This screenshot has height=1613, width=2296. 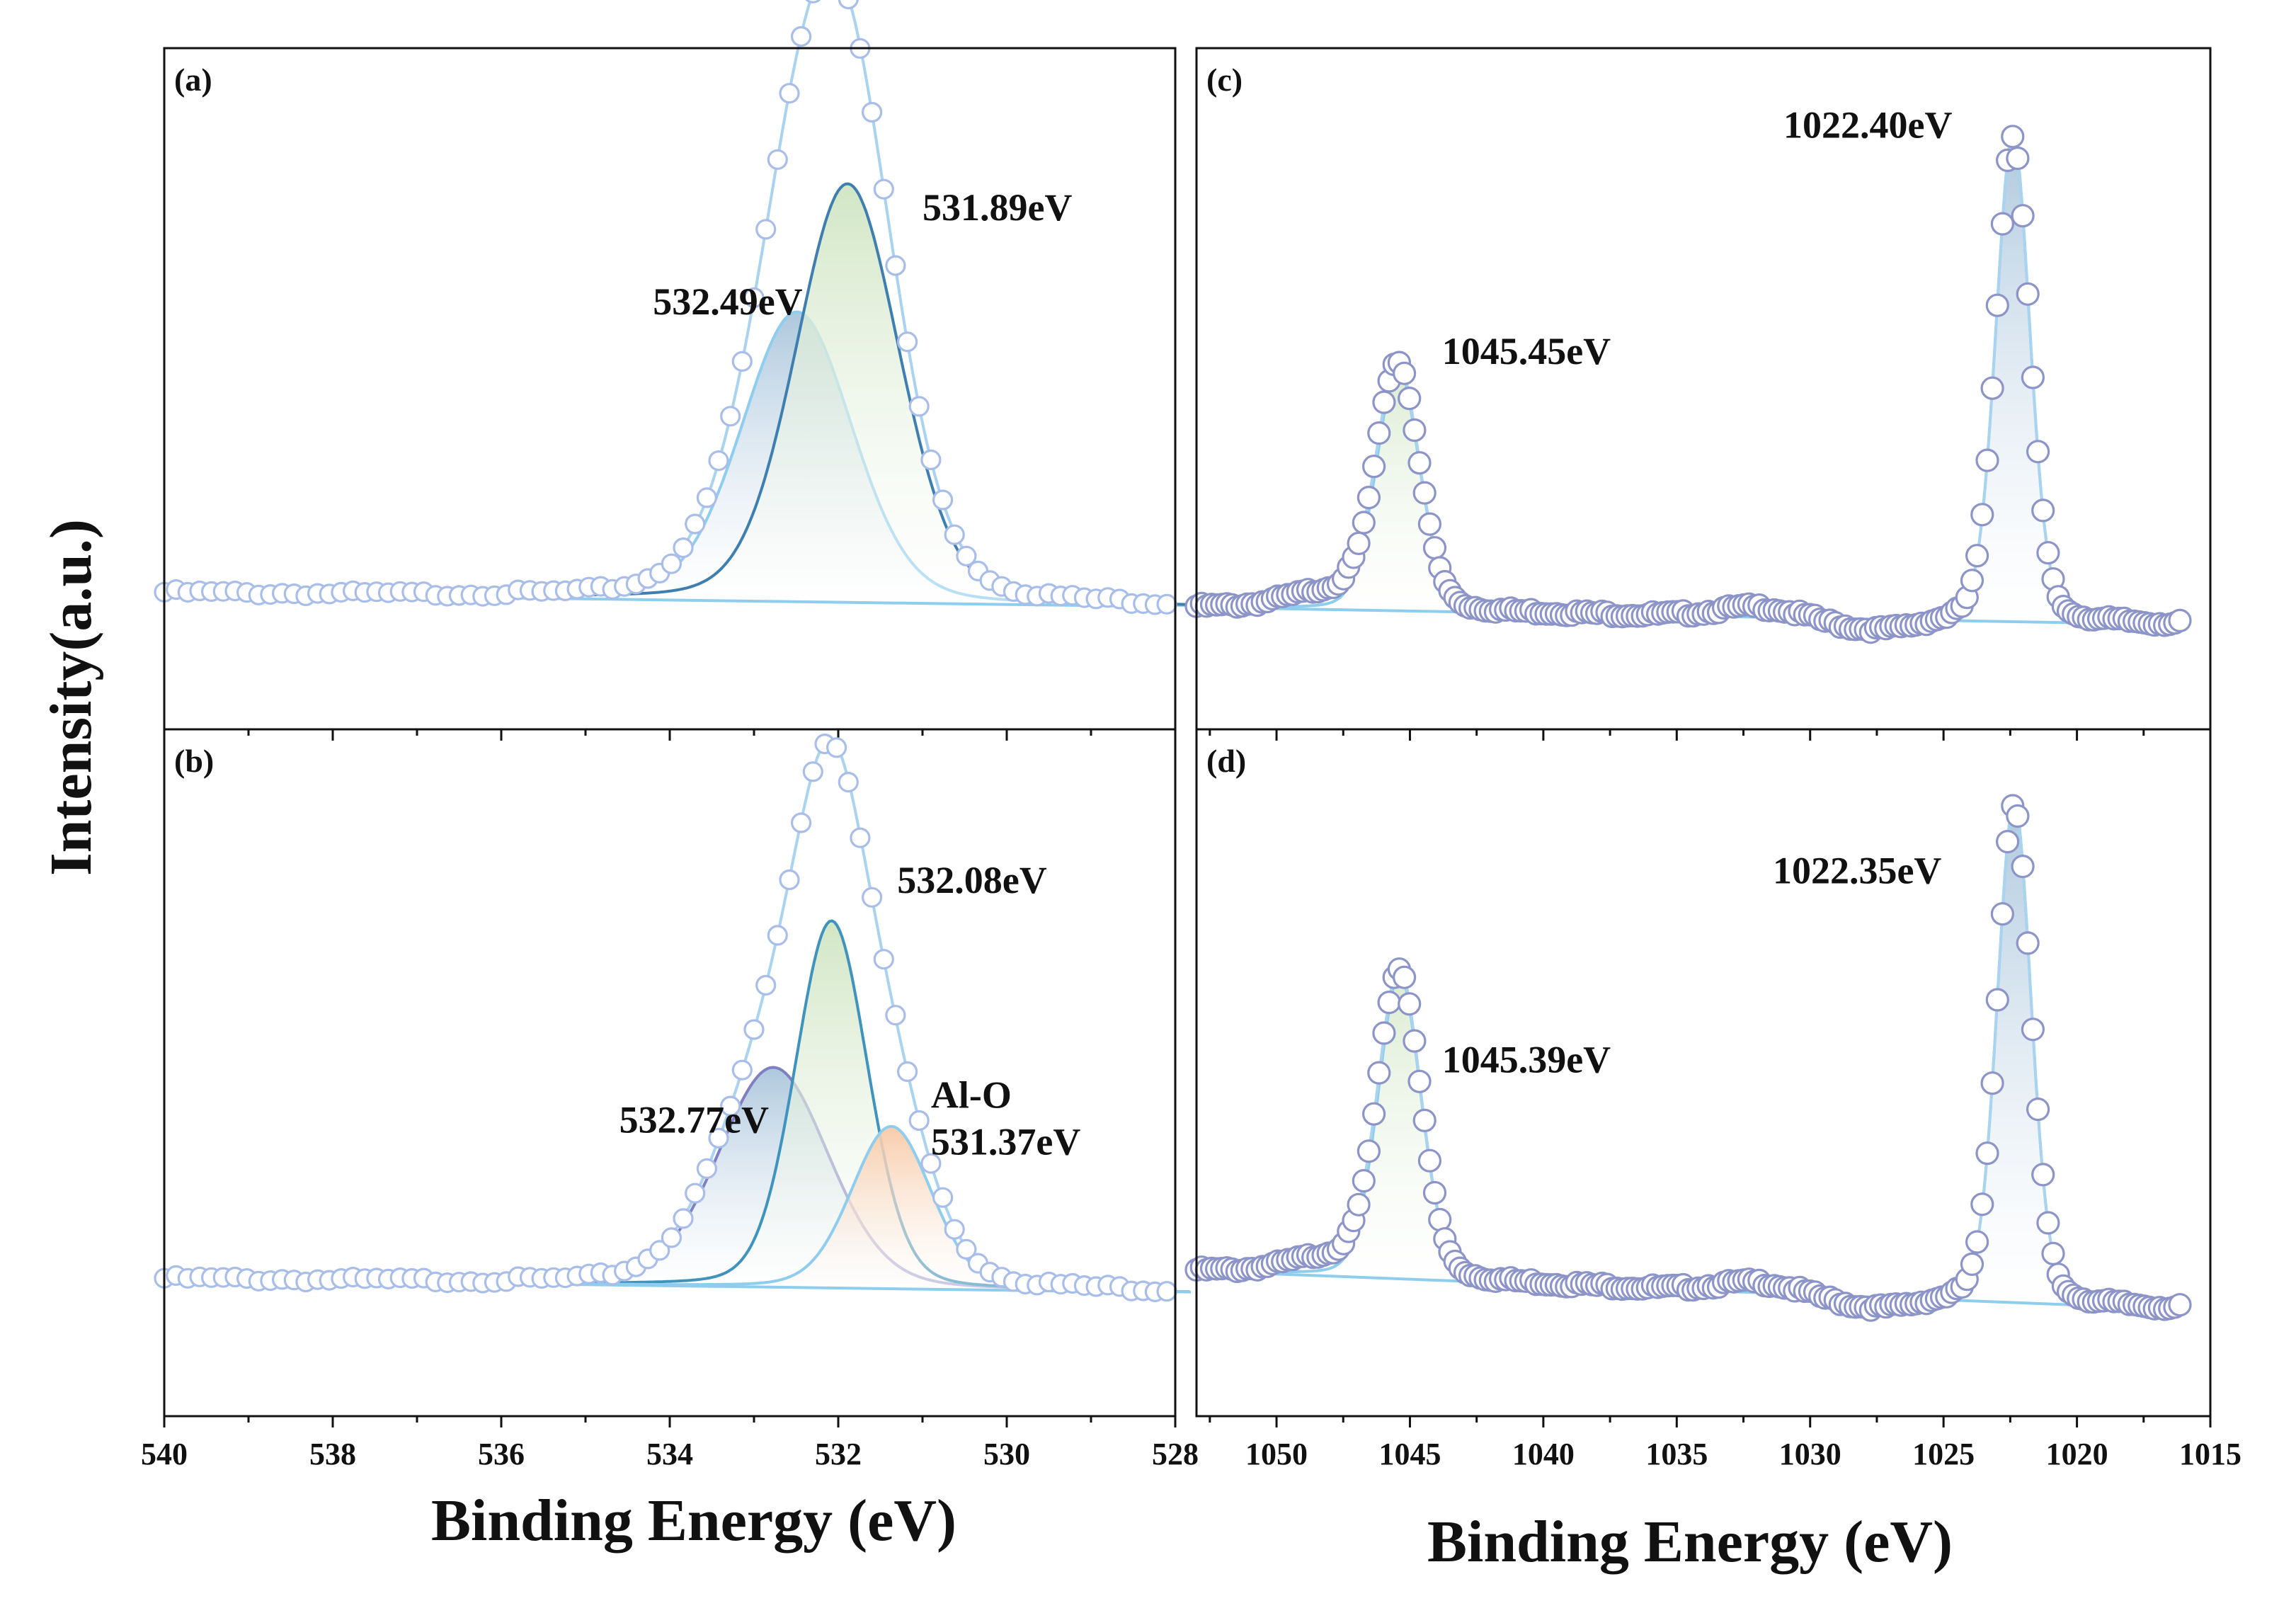 I want to click on peak-annotation: 531.89eV, so click(x=997, y=207).